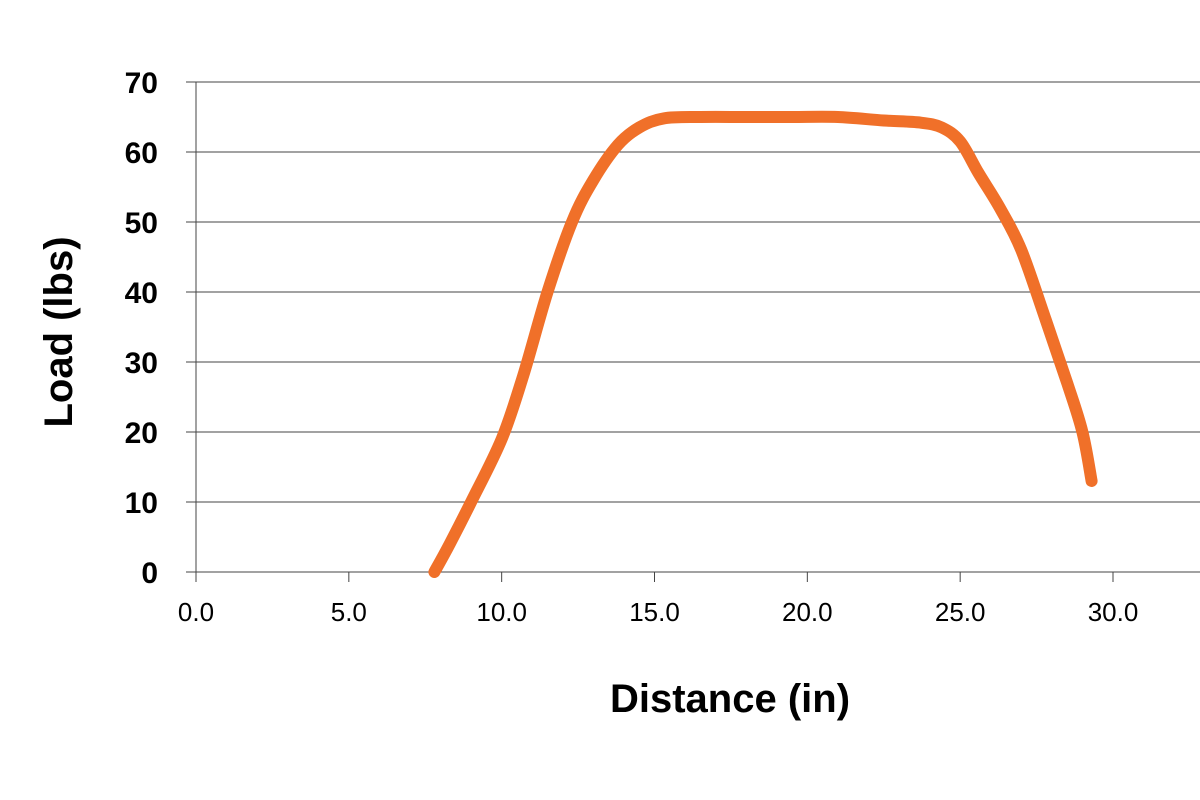  What do you see at coordinates (141, 153) in the screenshot?
I see `y-tick-label: 60` at bounding box center [141, 153].